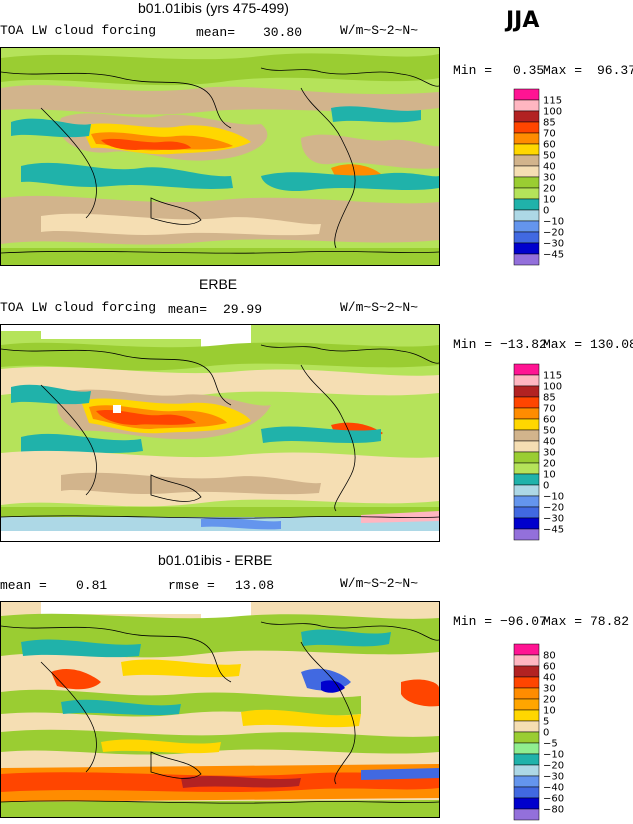  What do you see at coordinates (213, 8) in the screenshot?
I see `panel-1-title: b01.01ibis (yrs 475-499)` at bounding box center [213, 8].